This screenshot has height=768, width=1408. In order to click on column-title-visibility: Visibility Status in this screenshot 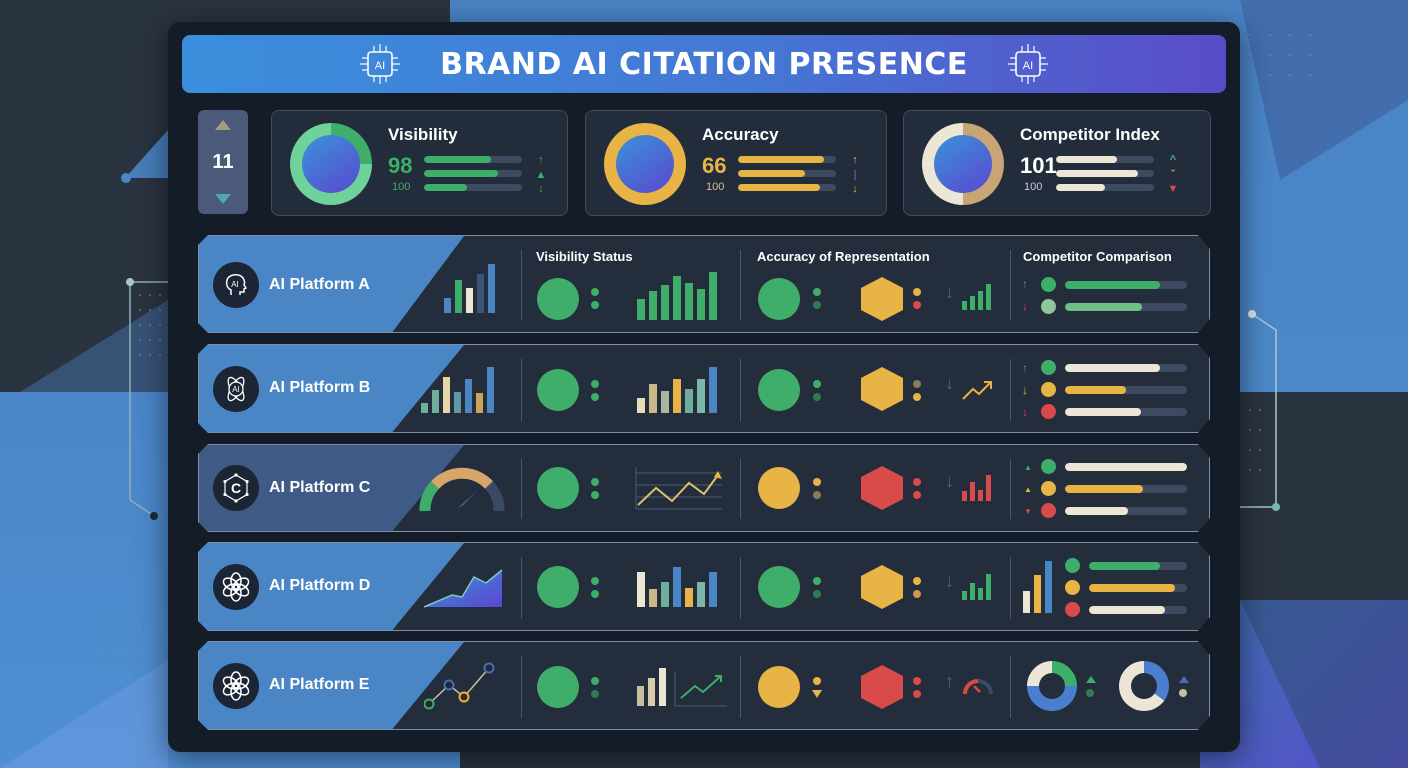, I will do `click(584, 256)`.